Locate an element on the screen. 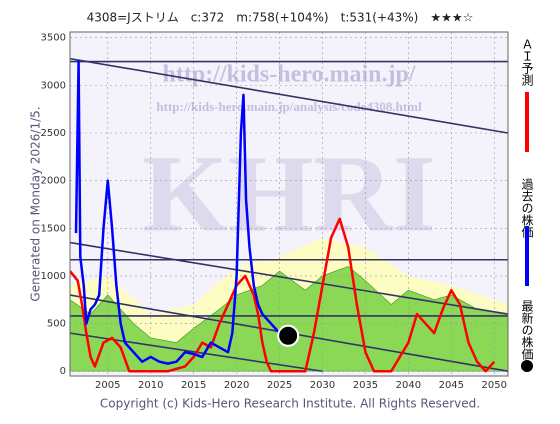 The image size is (560, 424). y-tick-label: 500 is located at coordinates (56, 324).